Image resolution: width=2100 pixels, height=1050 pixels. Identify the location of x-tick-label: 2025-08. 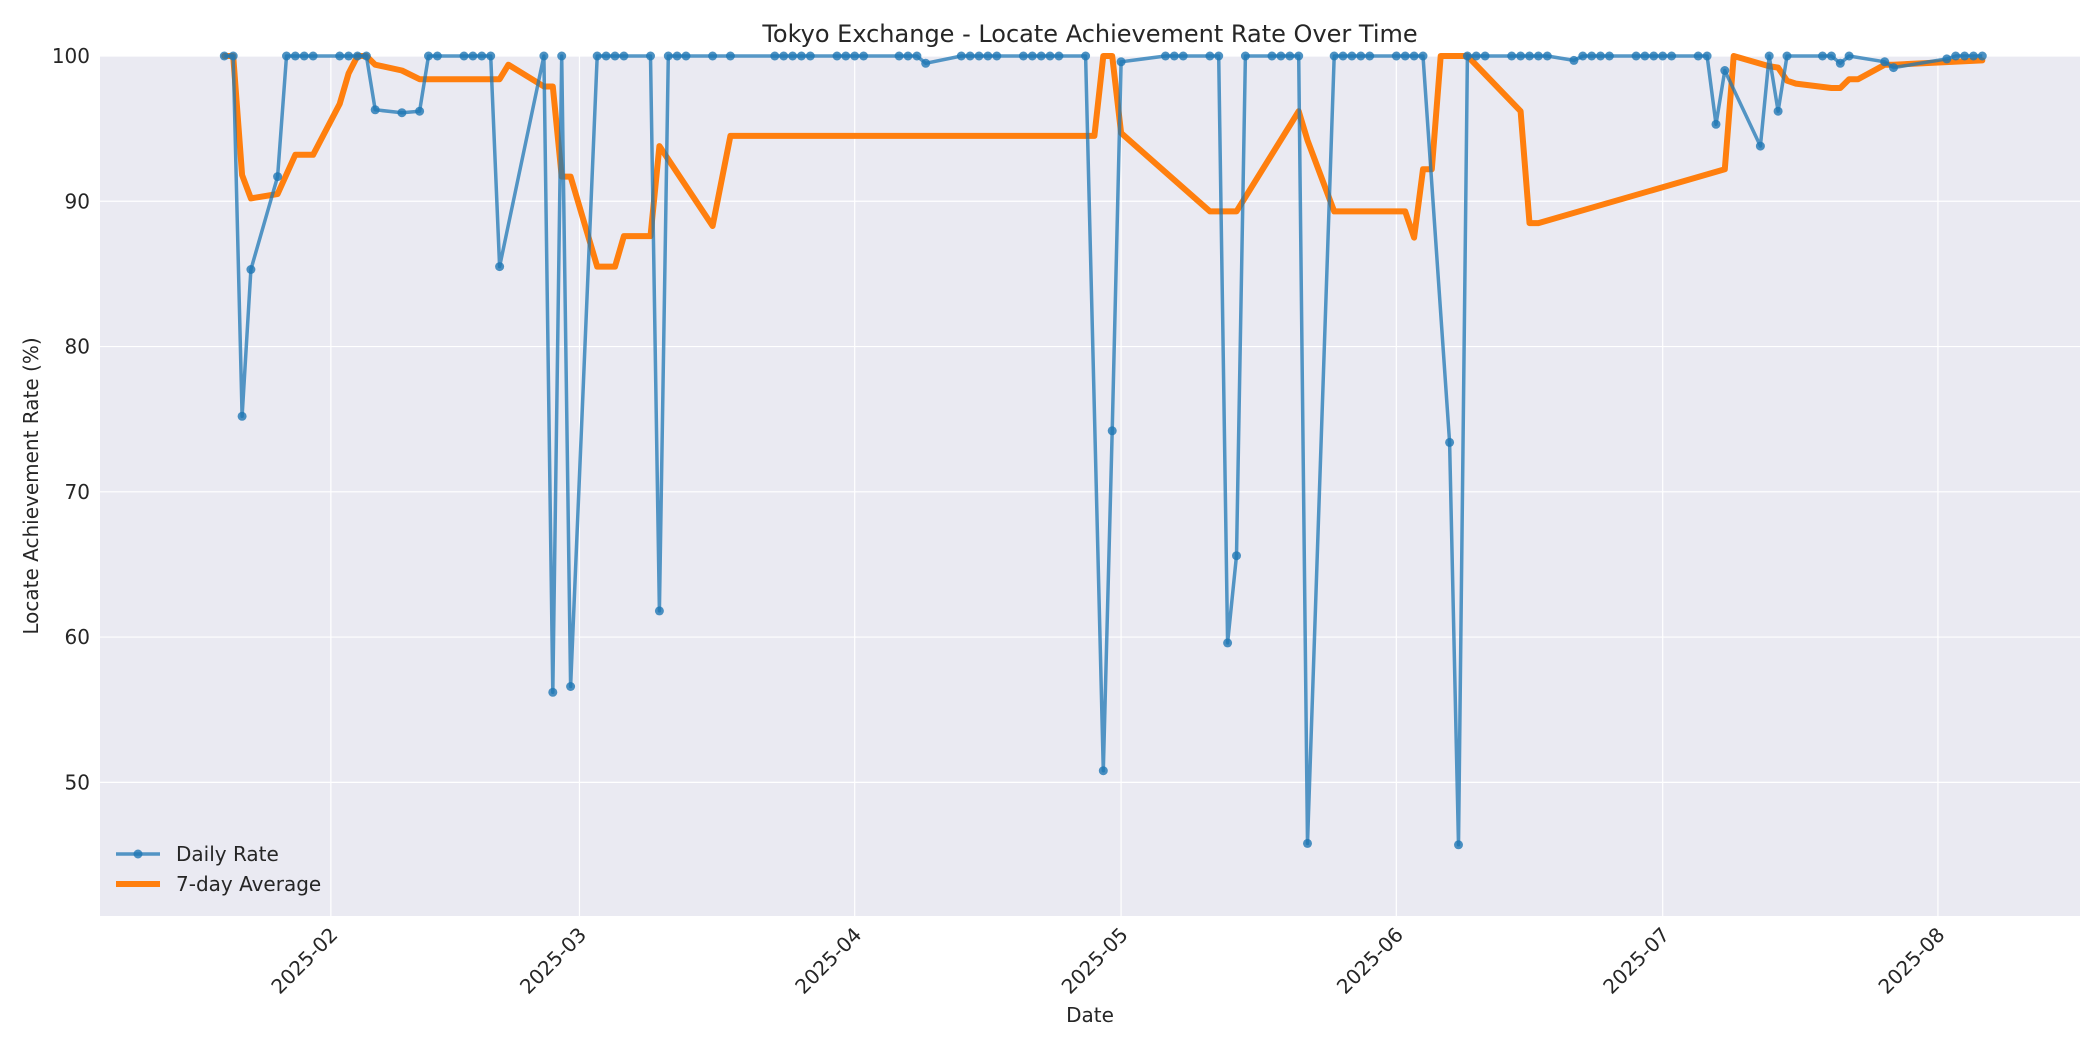
(1911, 961).